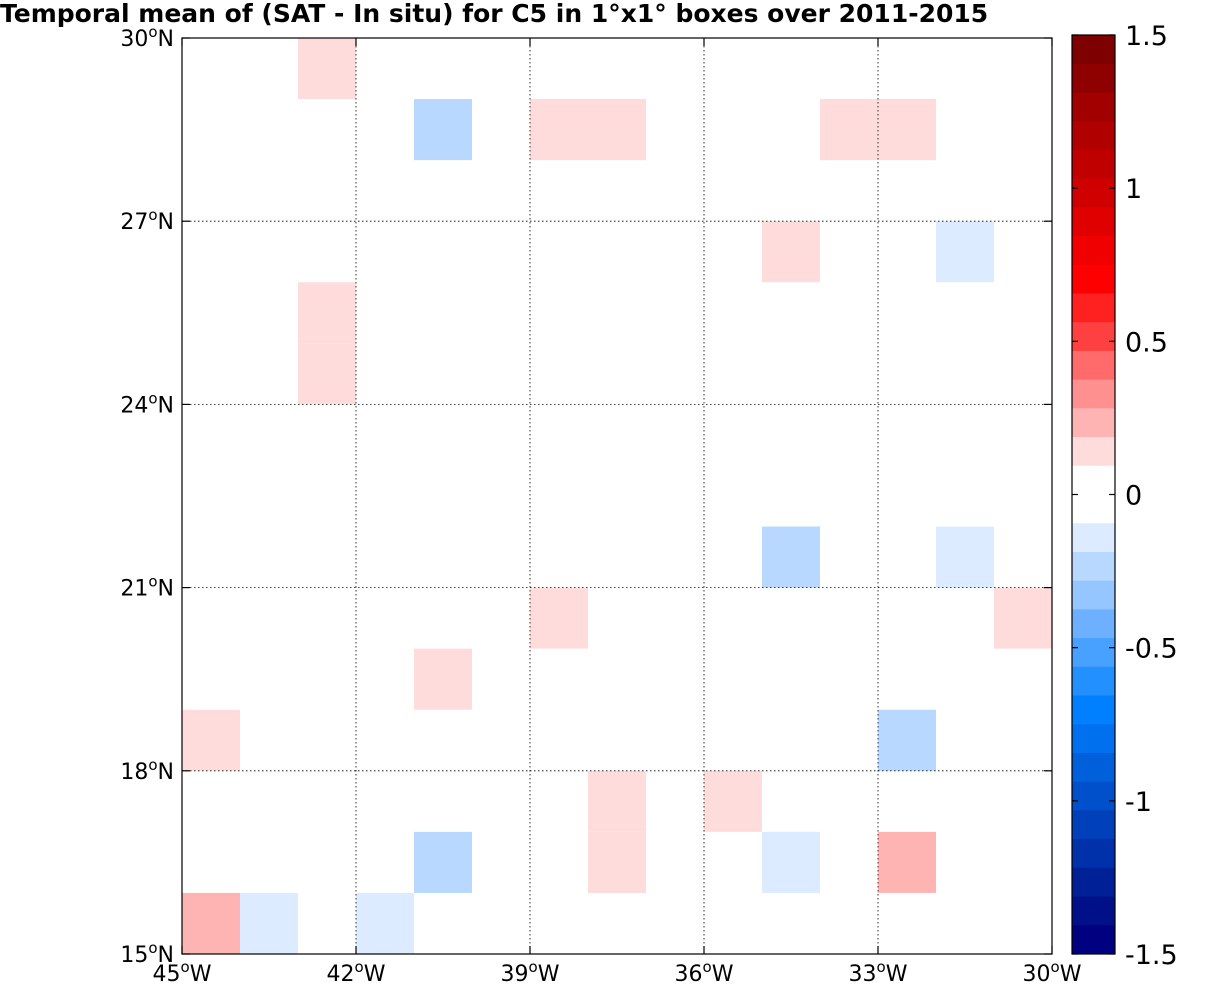 This screenshot has width=1232, height=984. What do you see at coordinates (1138, 802) in the screenshot?
I see `colorbar-tick-label: -1` at bounding box center [1138, 802].